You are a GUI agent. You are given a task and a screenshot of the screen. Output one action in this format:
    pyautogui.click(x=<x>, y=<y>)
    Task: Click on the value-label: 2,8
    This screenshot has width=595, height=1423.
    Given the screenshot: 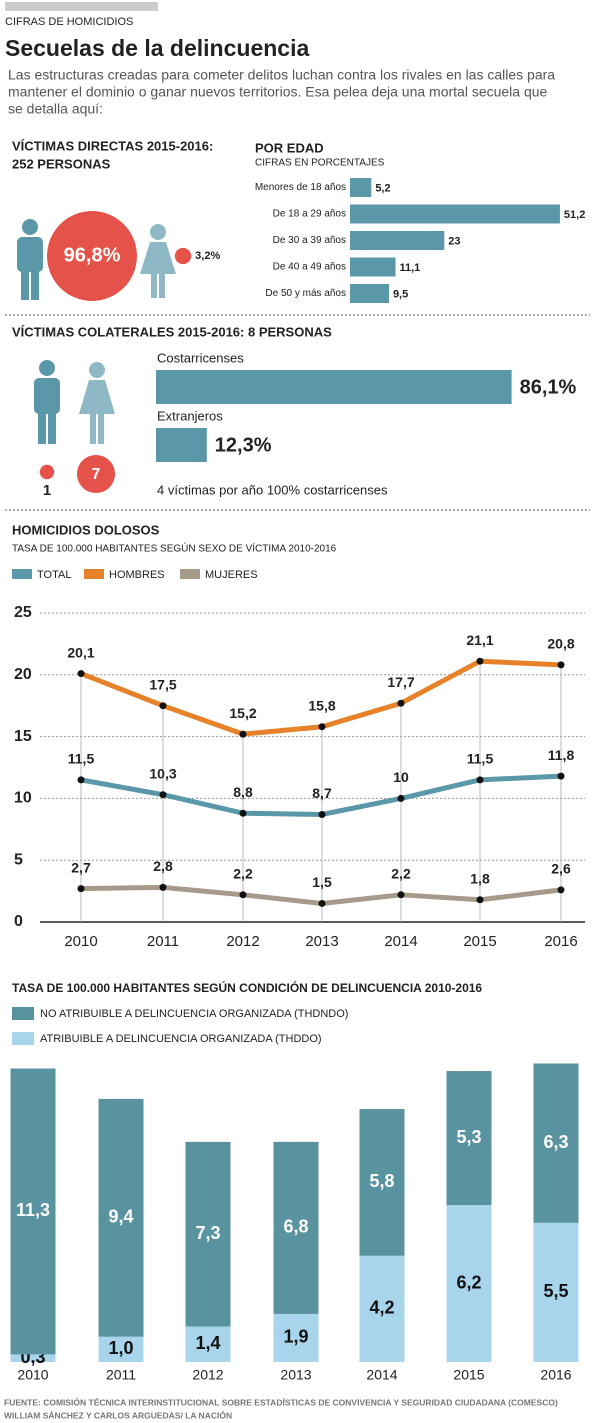 What is the action you would take?
    pyautogui.click(x=163, y=866)
    